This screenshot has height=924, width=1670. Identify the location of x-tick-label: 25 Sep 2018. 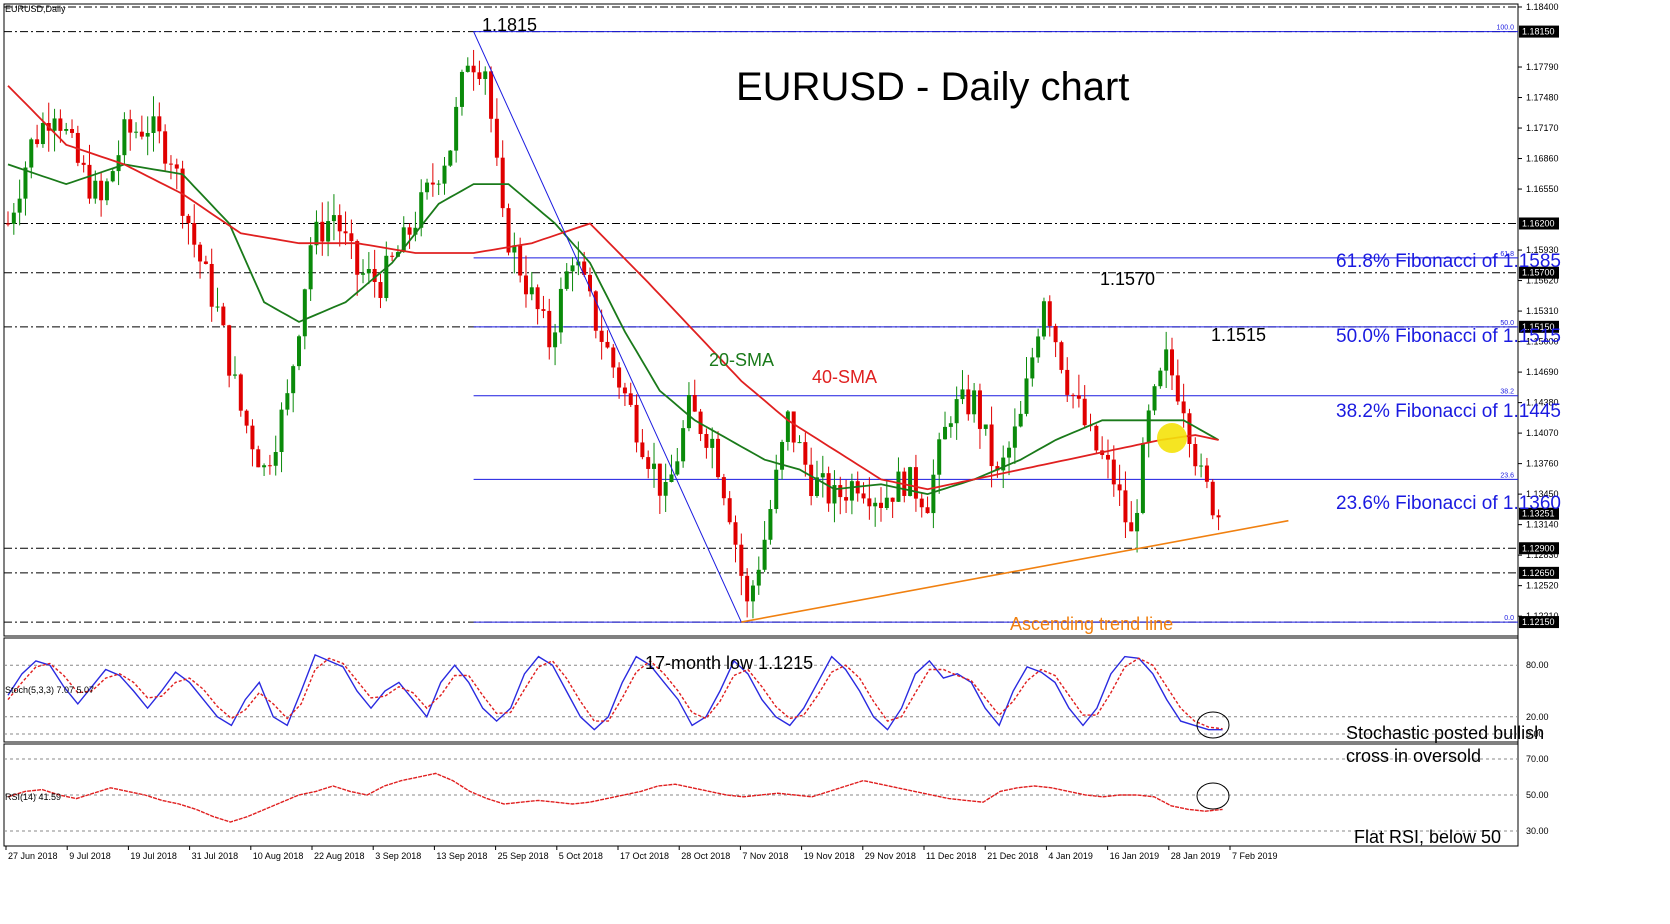
(523, 856).